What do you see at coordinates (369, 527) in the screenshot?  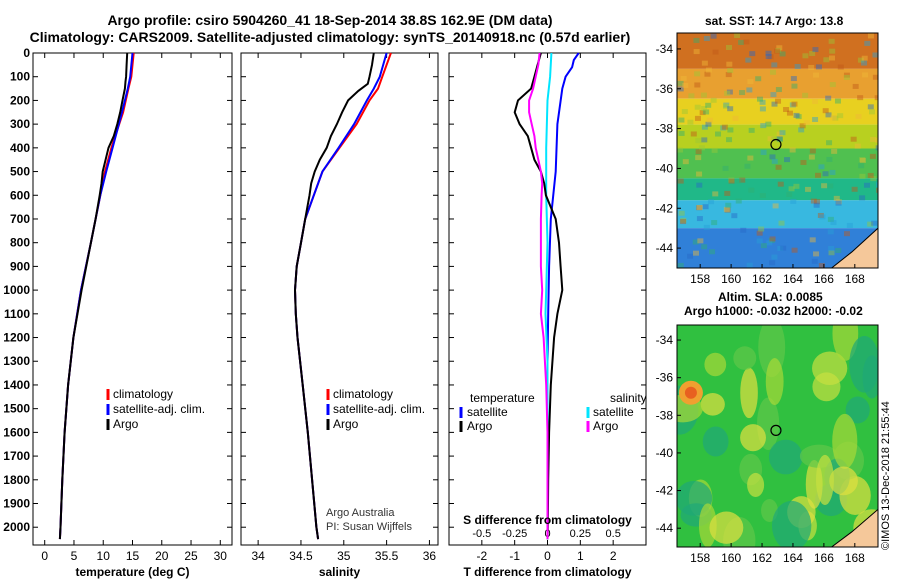 I see `watermark-line2: PI: Susan Wijffels` at bounding box center [369, 527].